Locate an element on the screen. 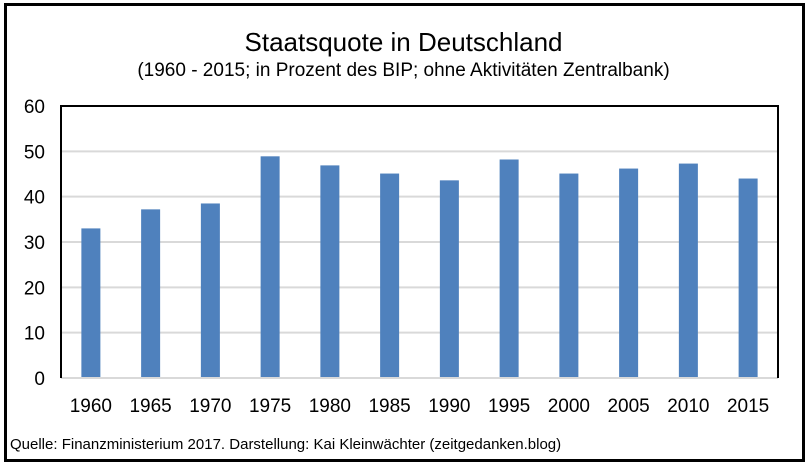 The width and height of the screenshot is (807, 466). y-tick-label: 10 is located at coordinates (34, 334).